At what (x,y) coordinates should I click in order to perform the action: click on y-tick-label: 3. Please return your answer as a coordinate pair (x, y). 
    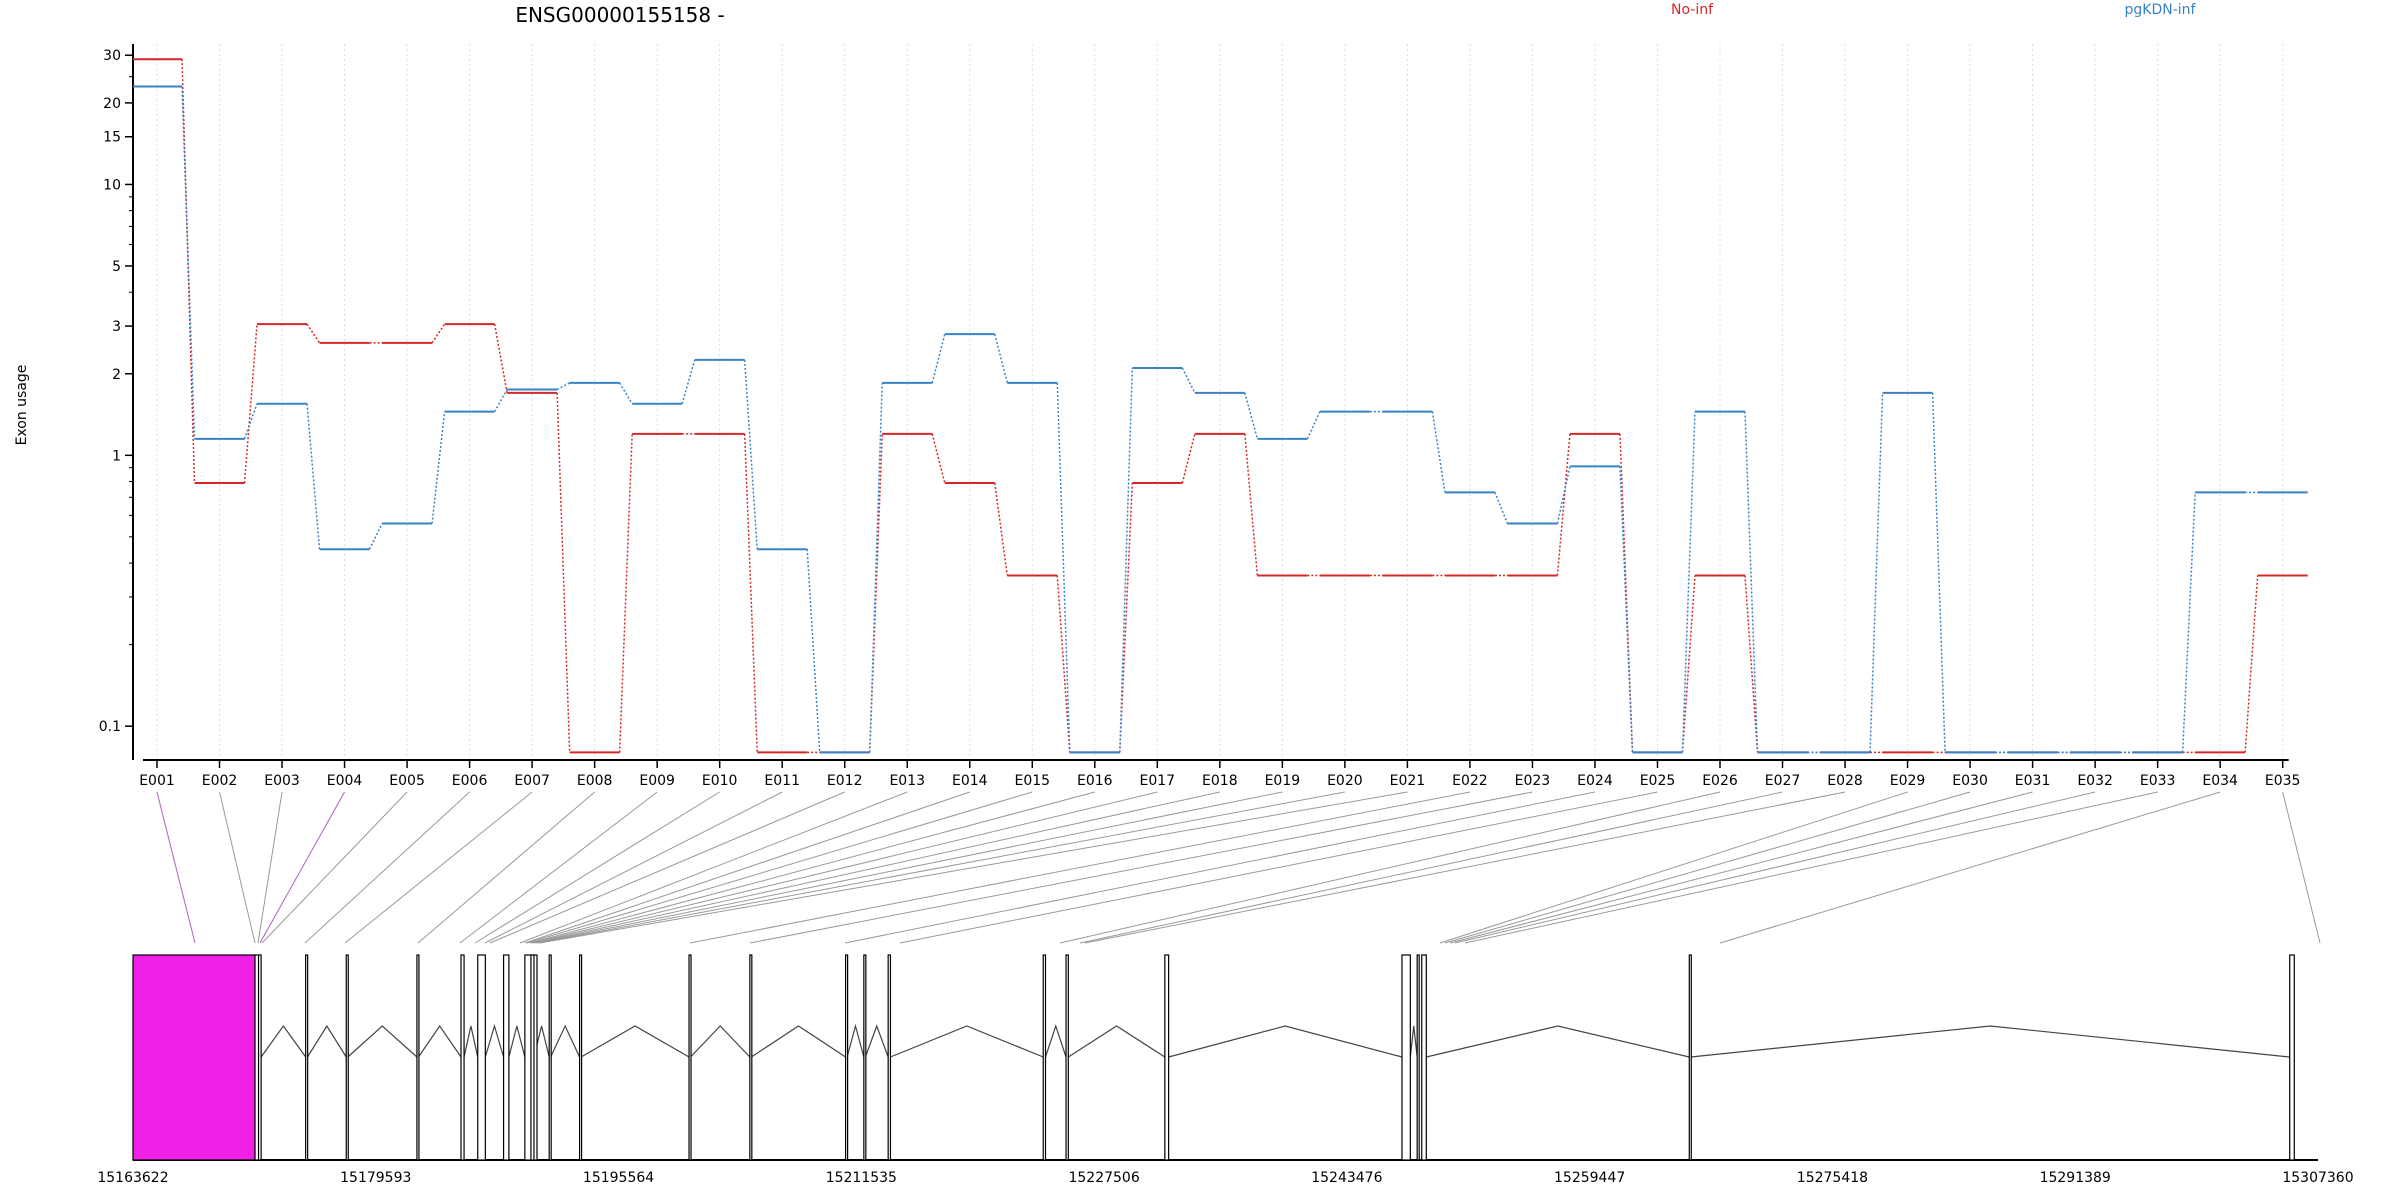
    Looking at the image, I should click on (116, 327).